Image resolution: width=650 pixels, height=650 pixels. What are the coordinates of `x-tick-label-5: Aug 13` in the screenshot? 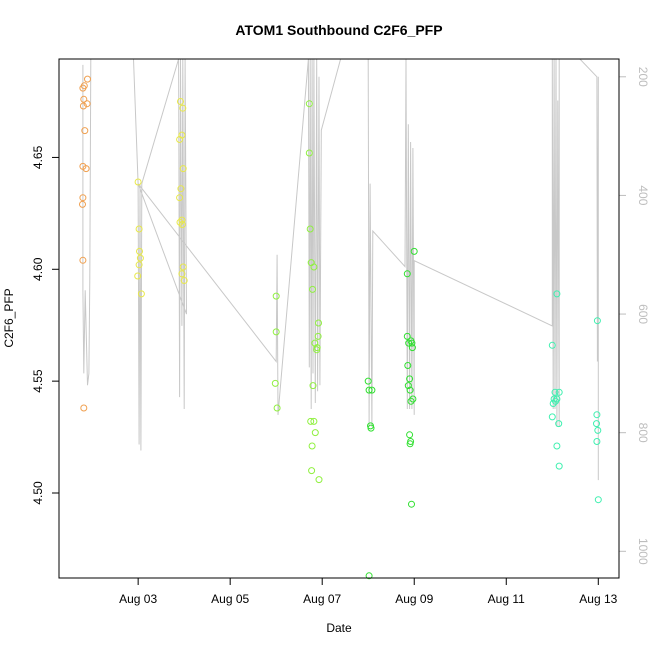 It's located at (598, 599).